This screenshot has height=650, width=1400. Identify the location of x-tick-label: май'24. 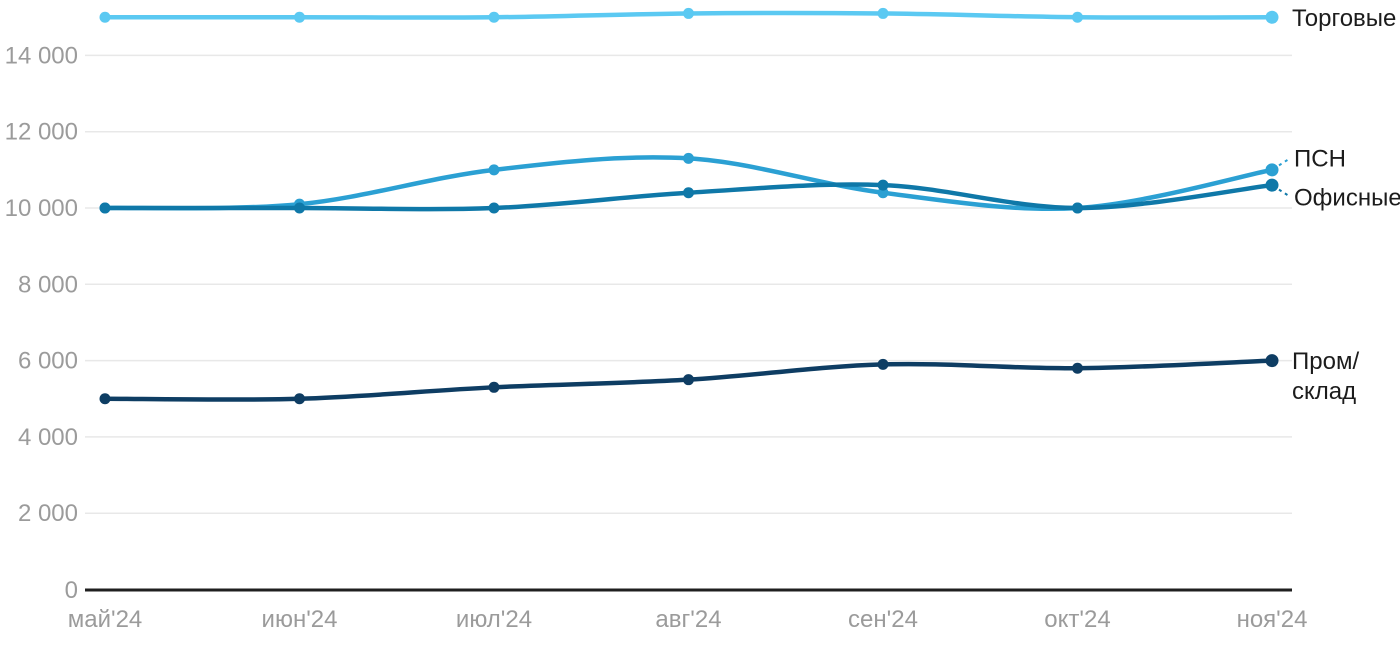
(105, 619).